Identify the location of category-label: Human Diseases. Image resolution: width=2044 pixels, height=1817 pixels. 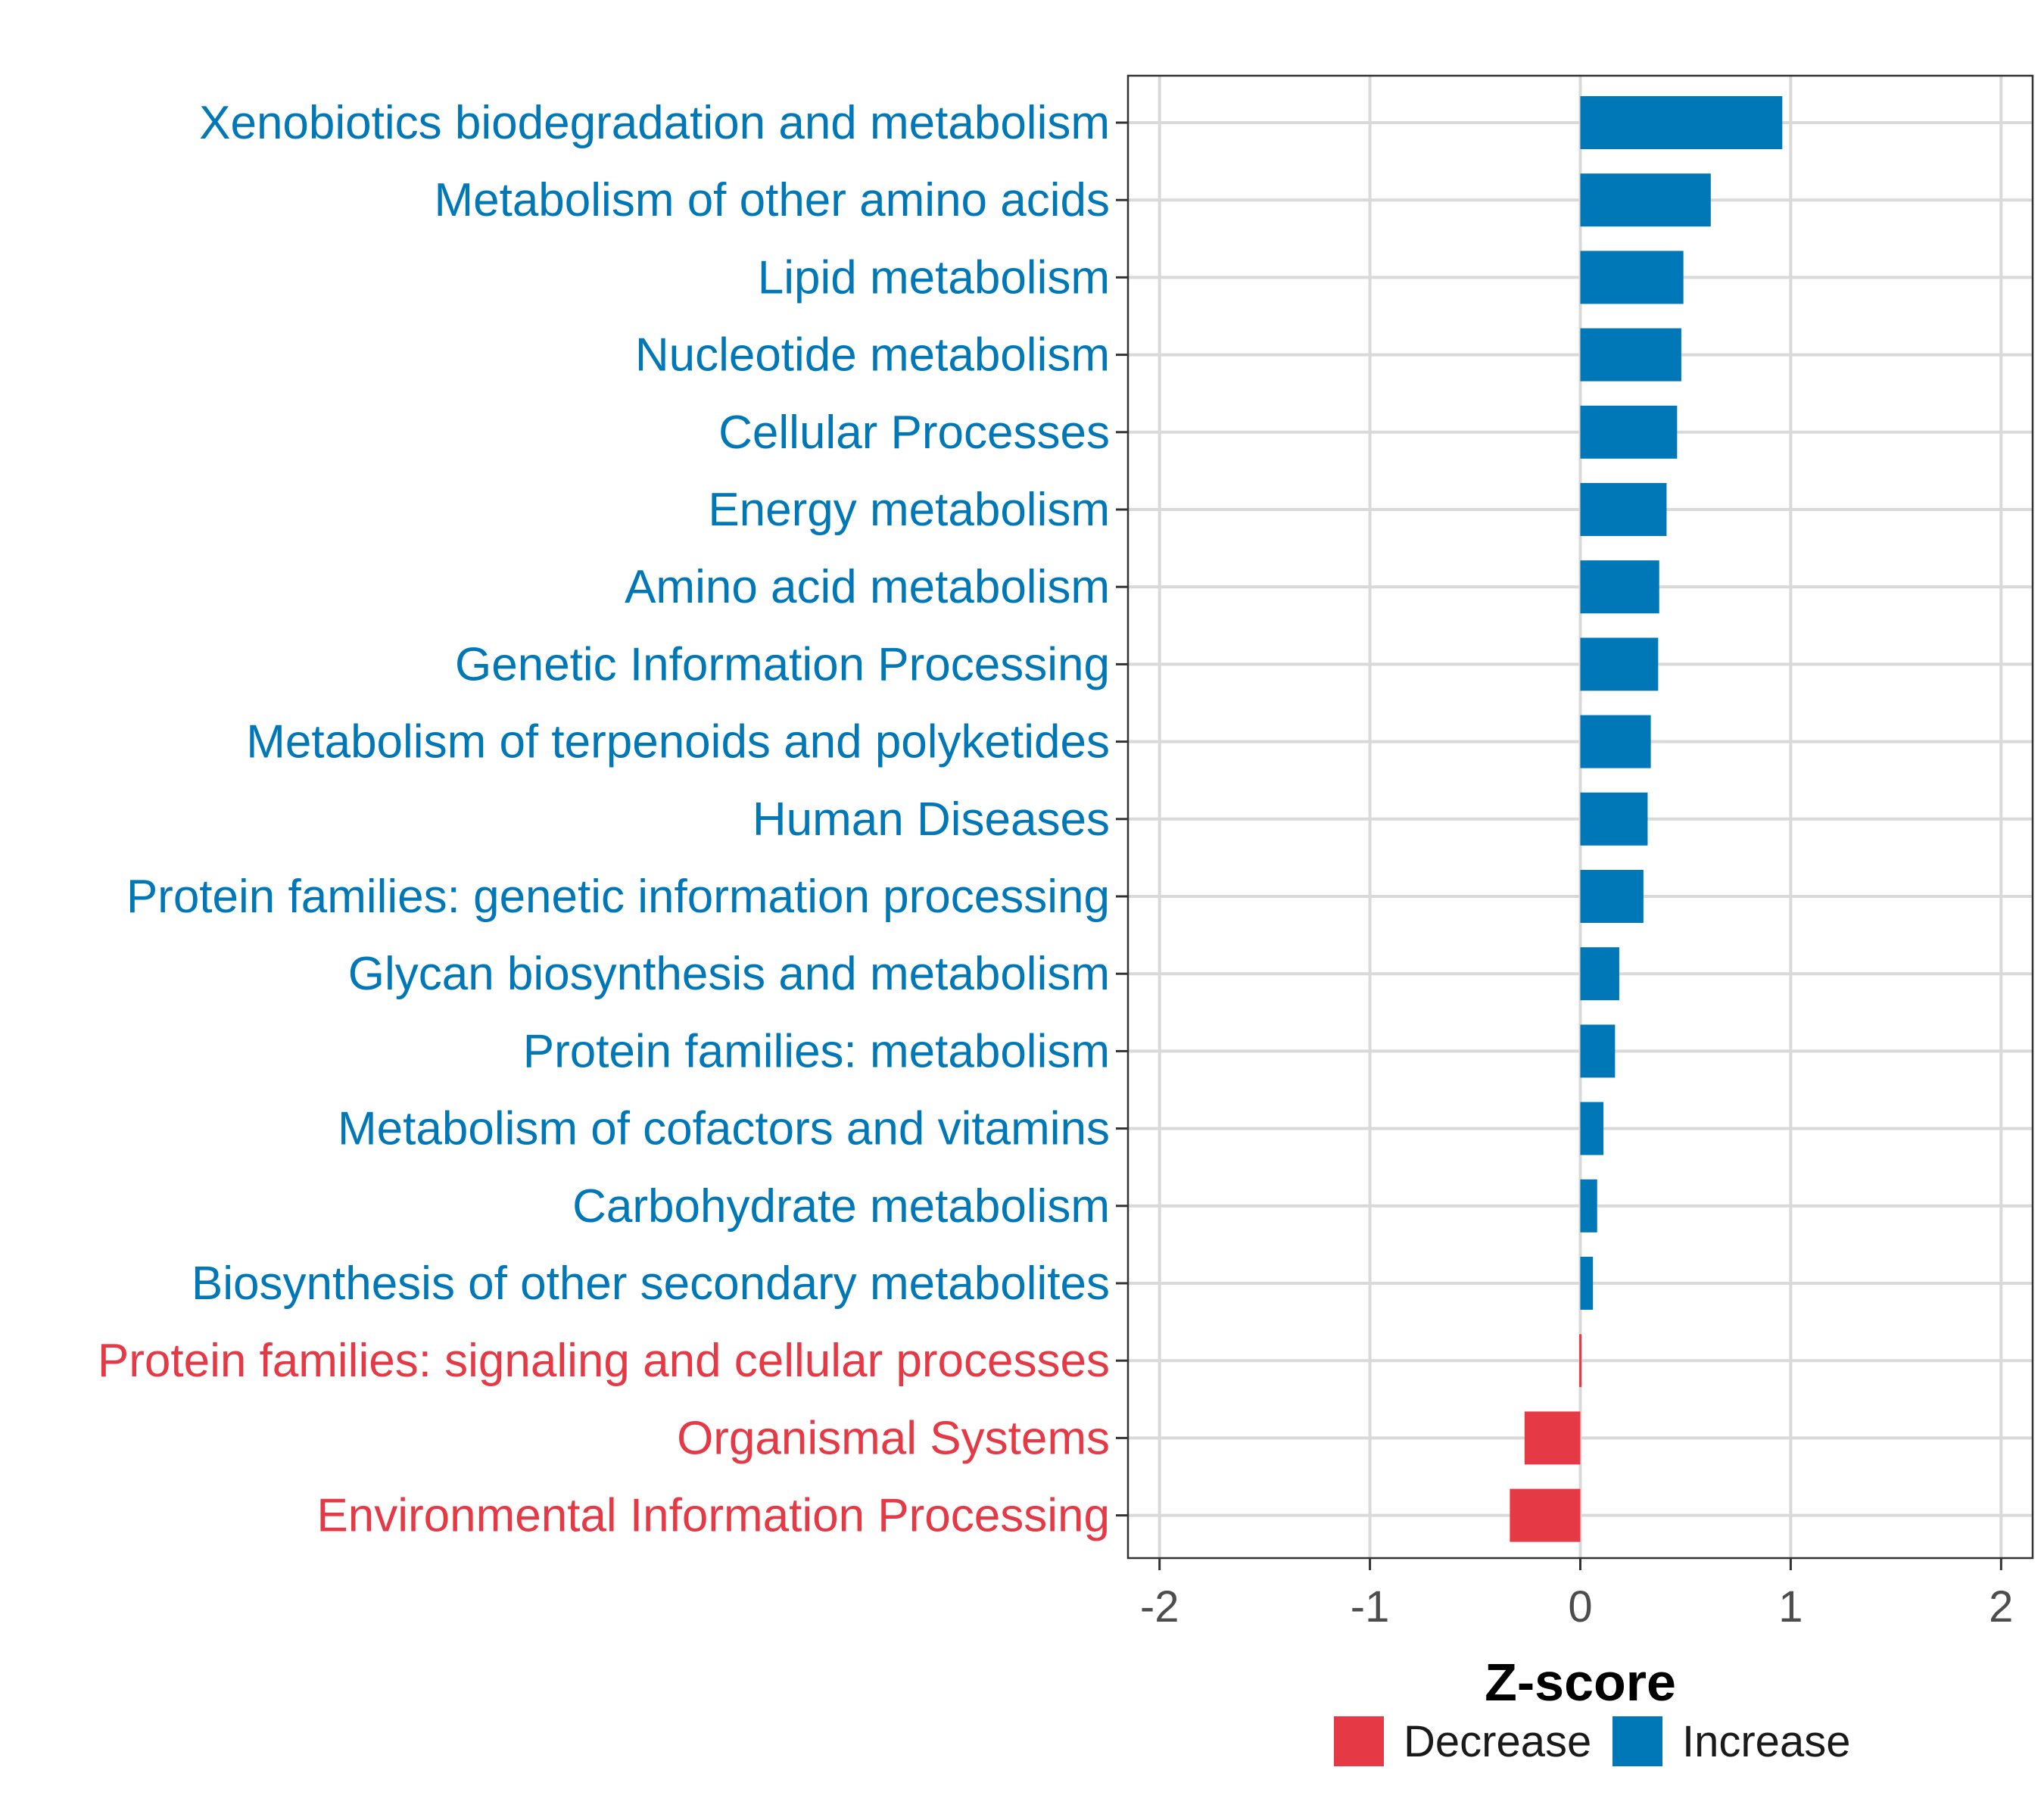
(931, 819).